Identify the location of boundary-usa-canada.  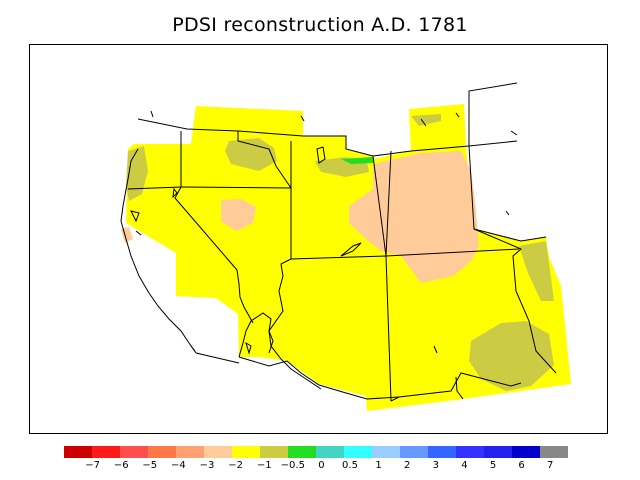
(327, 137).